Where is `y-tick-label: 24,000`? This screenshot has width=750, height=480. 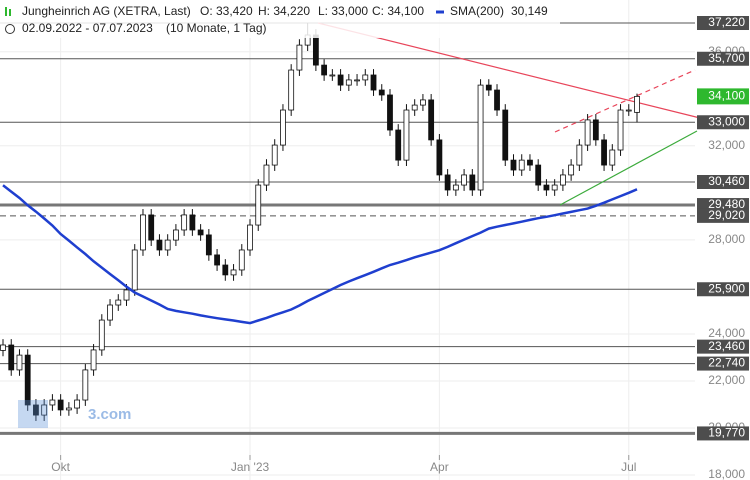
y-tick-label: 24,000 is located at coordinates (726, 333).